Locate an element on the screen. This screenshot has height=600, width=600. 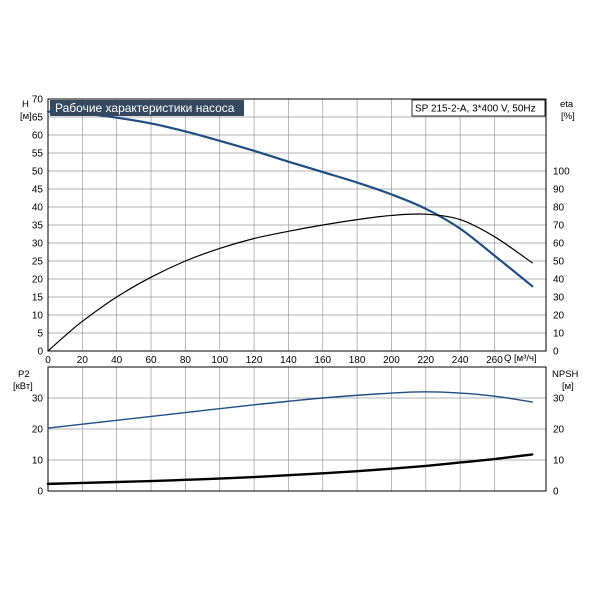
top-y-left-tick-label: 60 is located at coordinates (38, 136).